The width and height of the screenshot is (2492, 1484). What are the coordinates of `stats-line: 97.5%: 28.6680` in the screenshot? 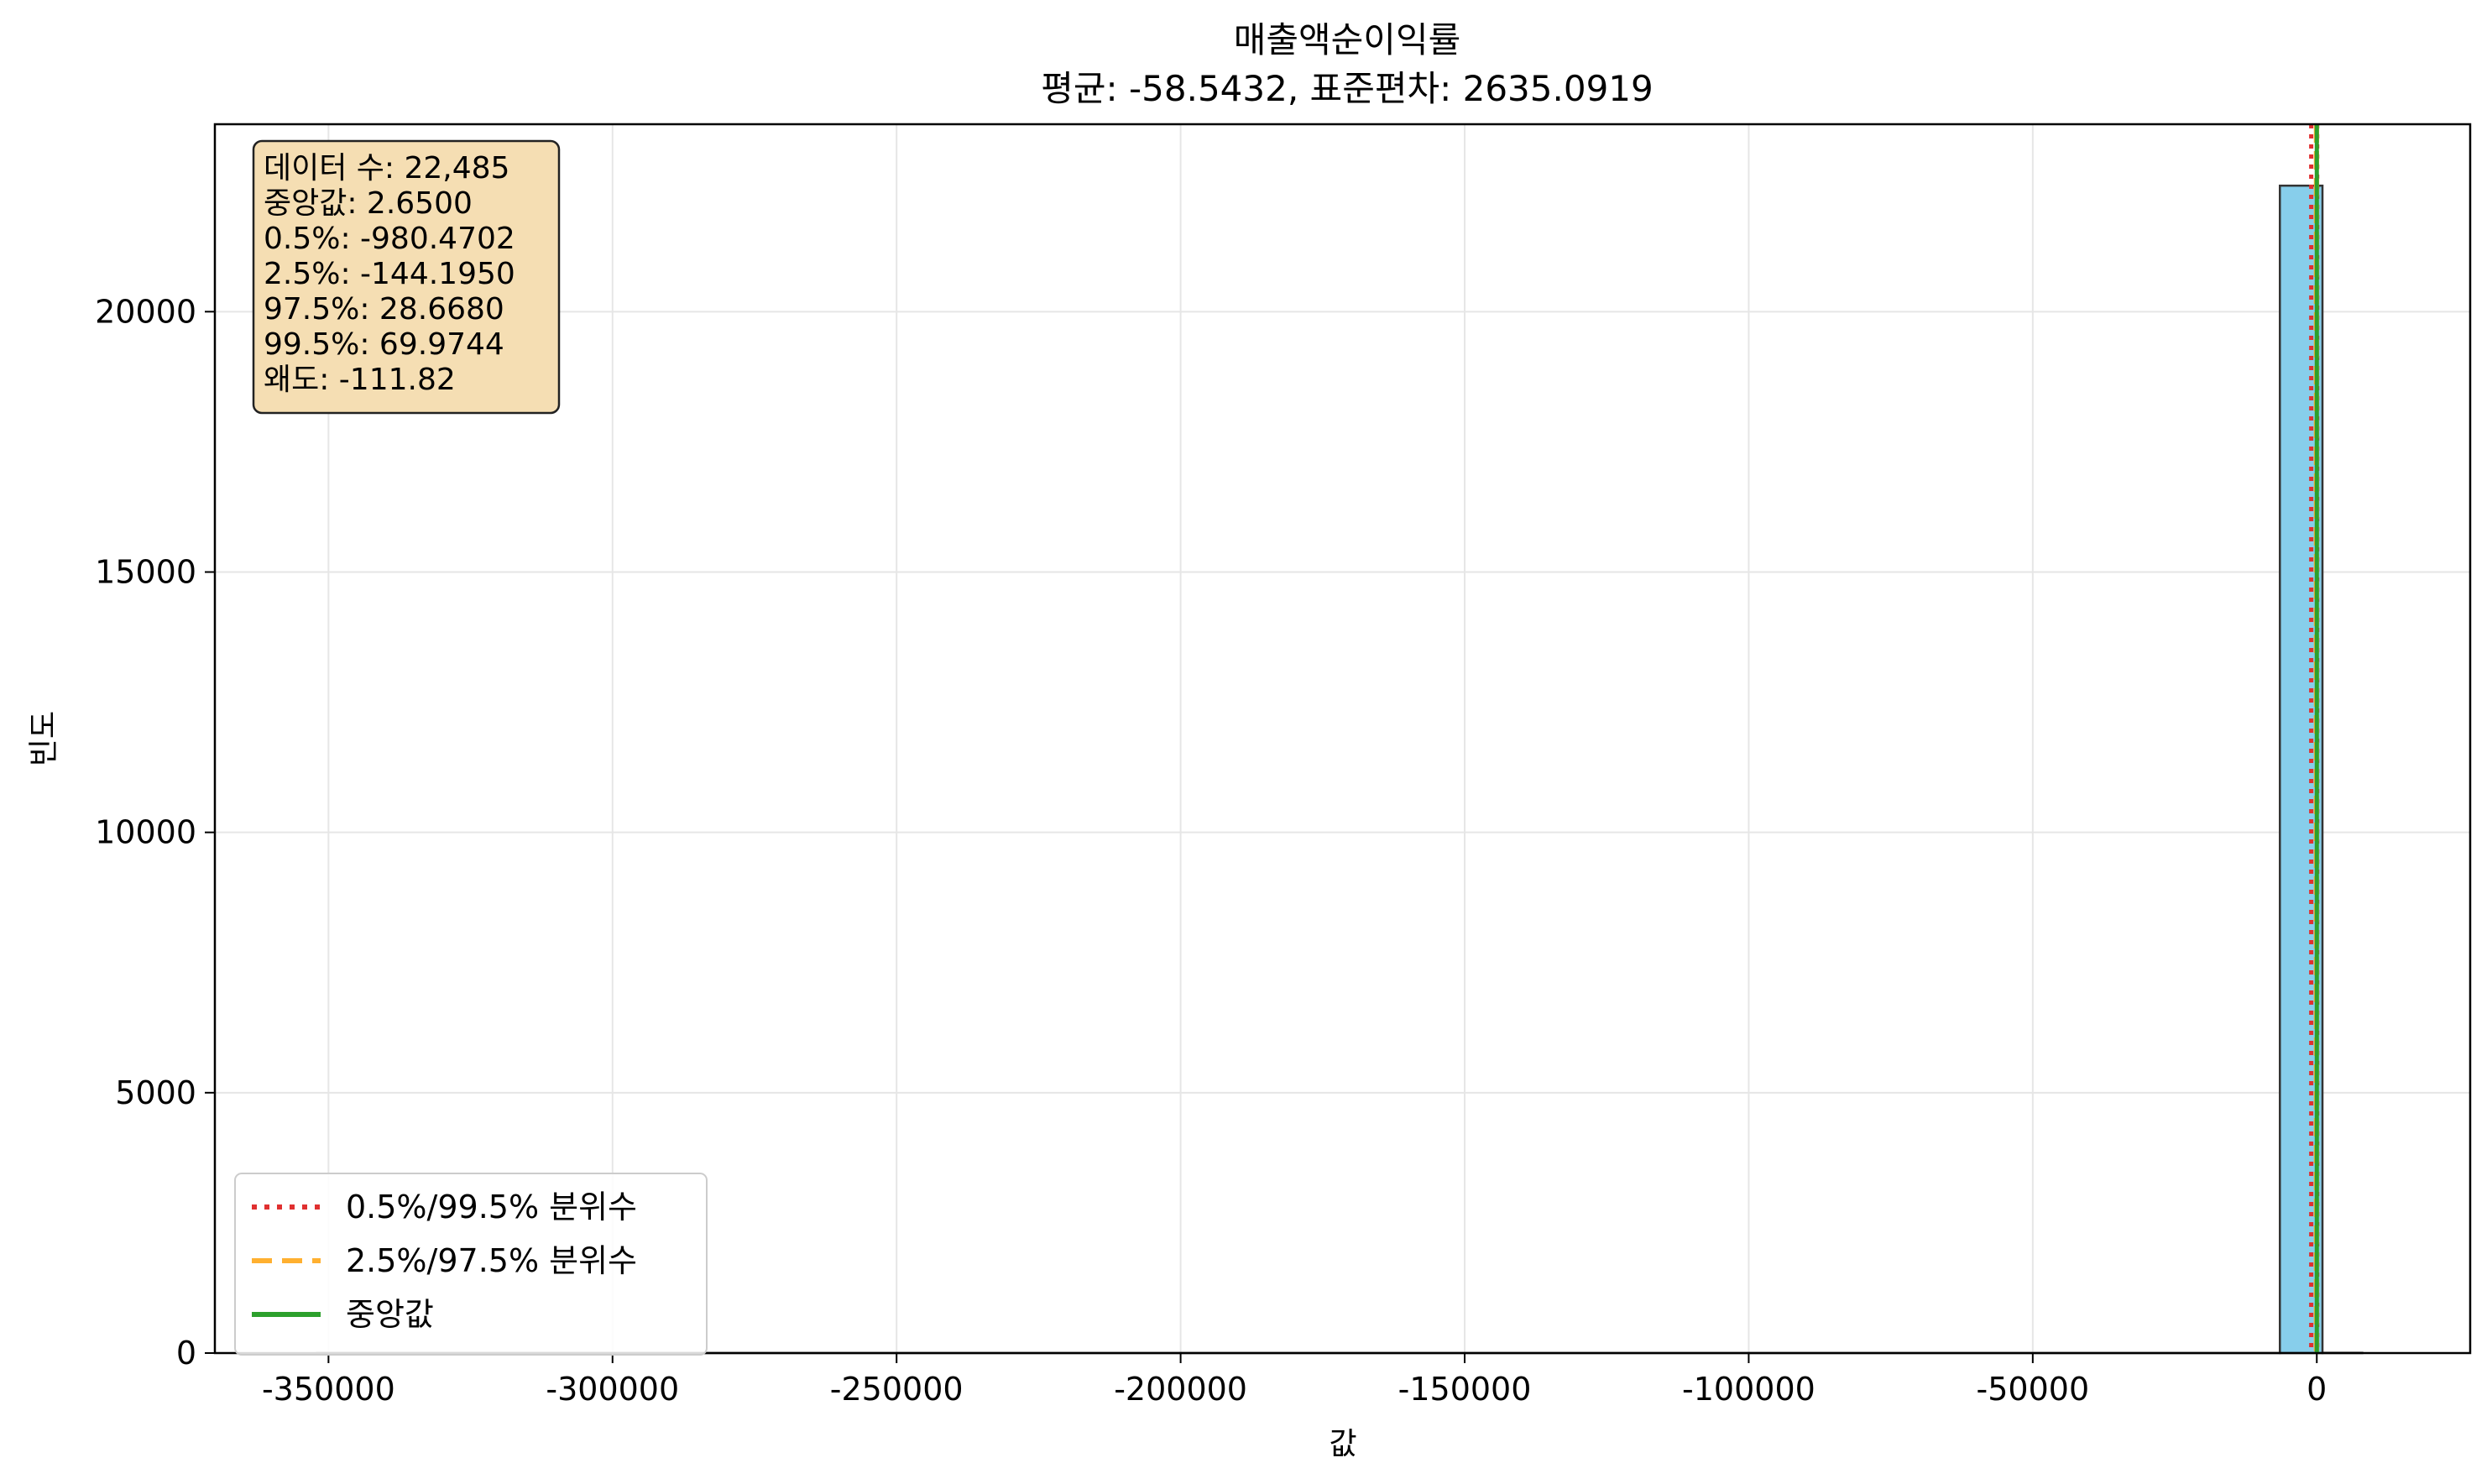 It's located at (384, 309).